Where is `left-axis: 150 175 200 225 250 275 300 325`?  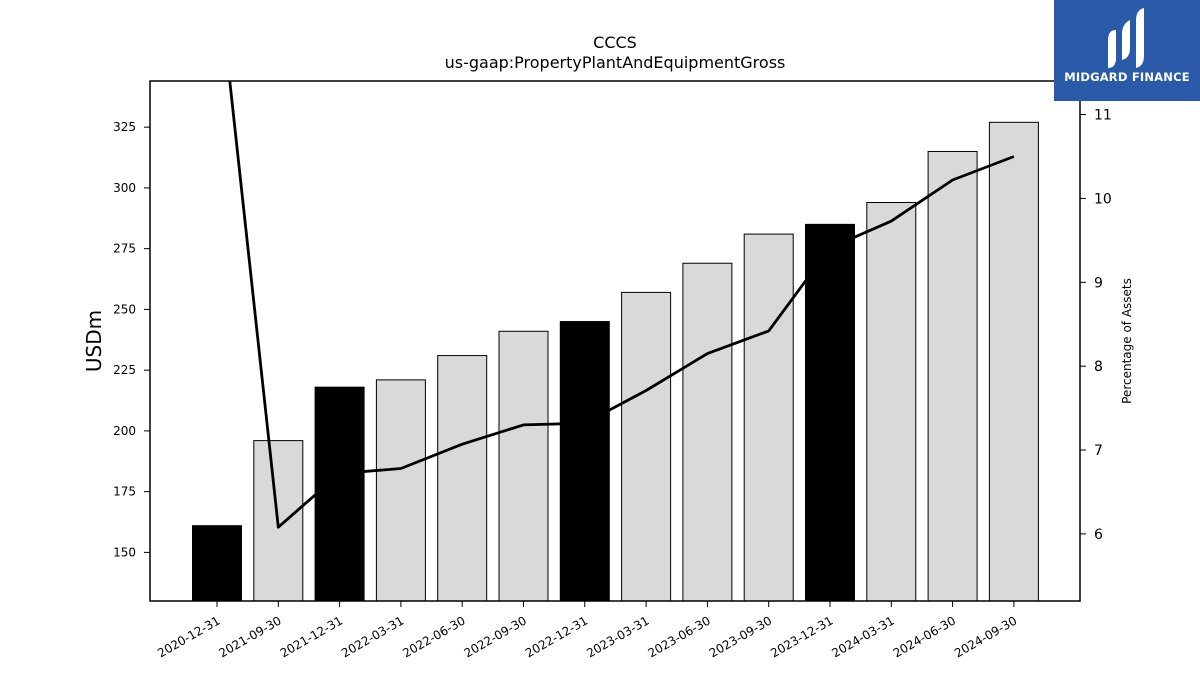 left-axis: 150 175 200 225 250 275 300 325 is located at coordinates (131, 339).